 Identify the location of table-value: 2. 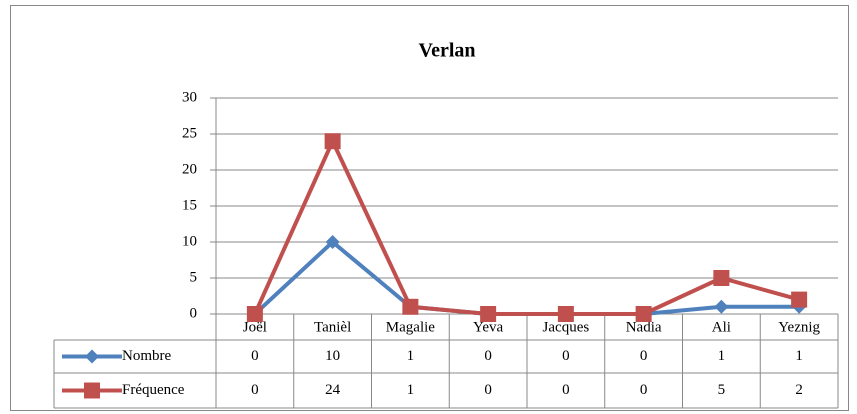
(799, 390).